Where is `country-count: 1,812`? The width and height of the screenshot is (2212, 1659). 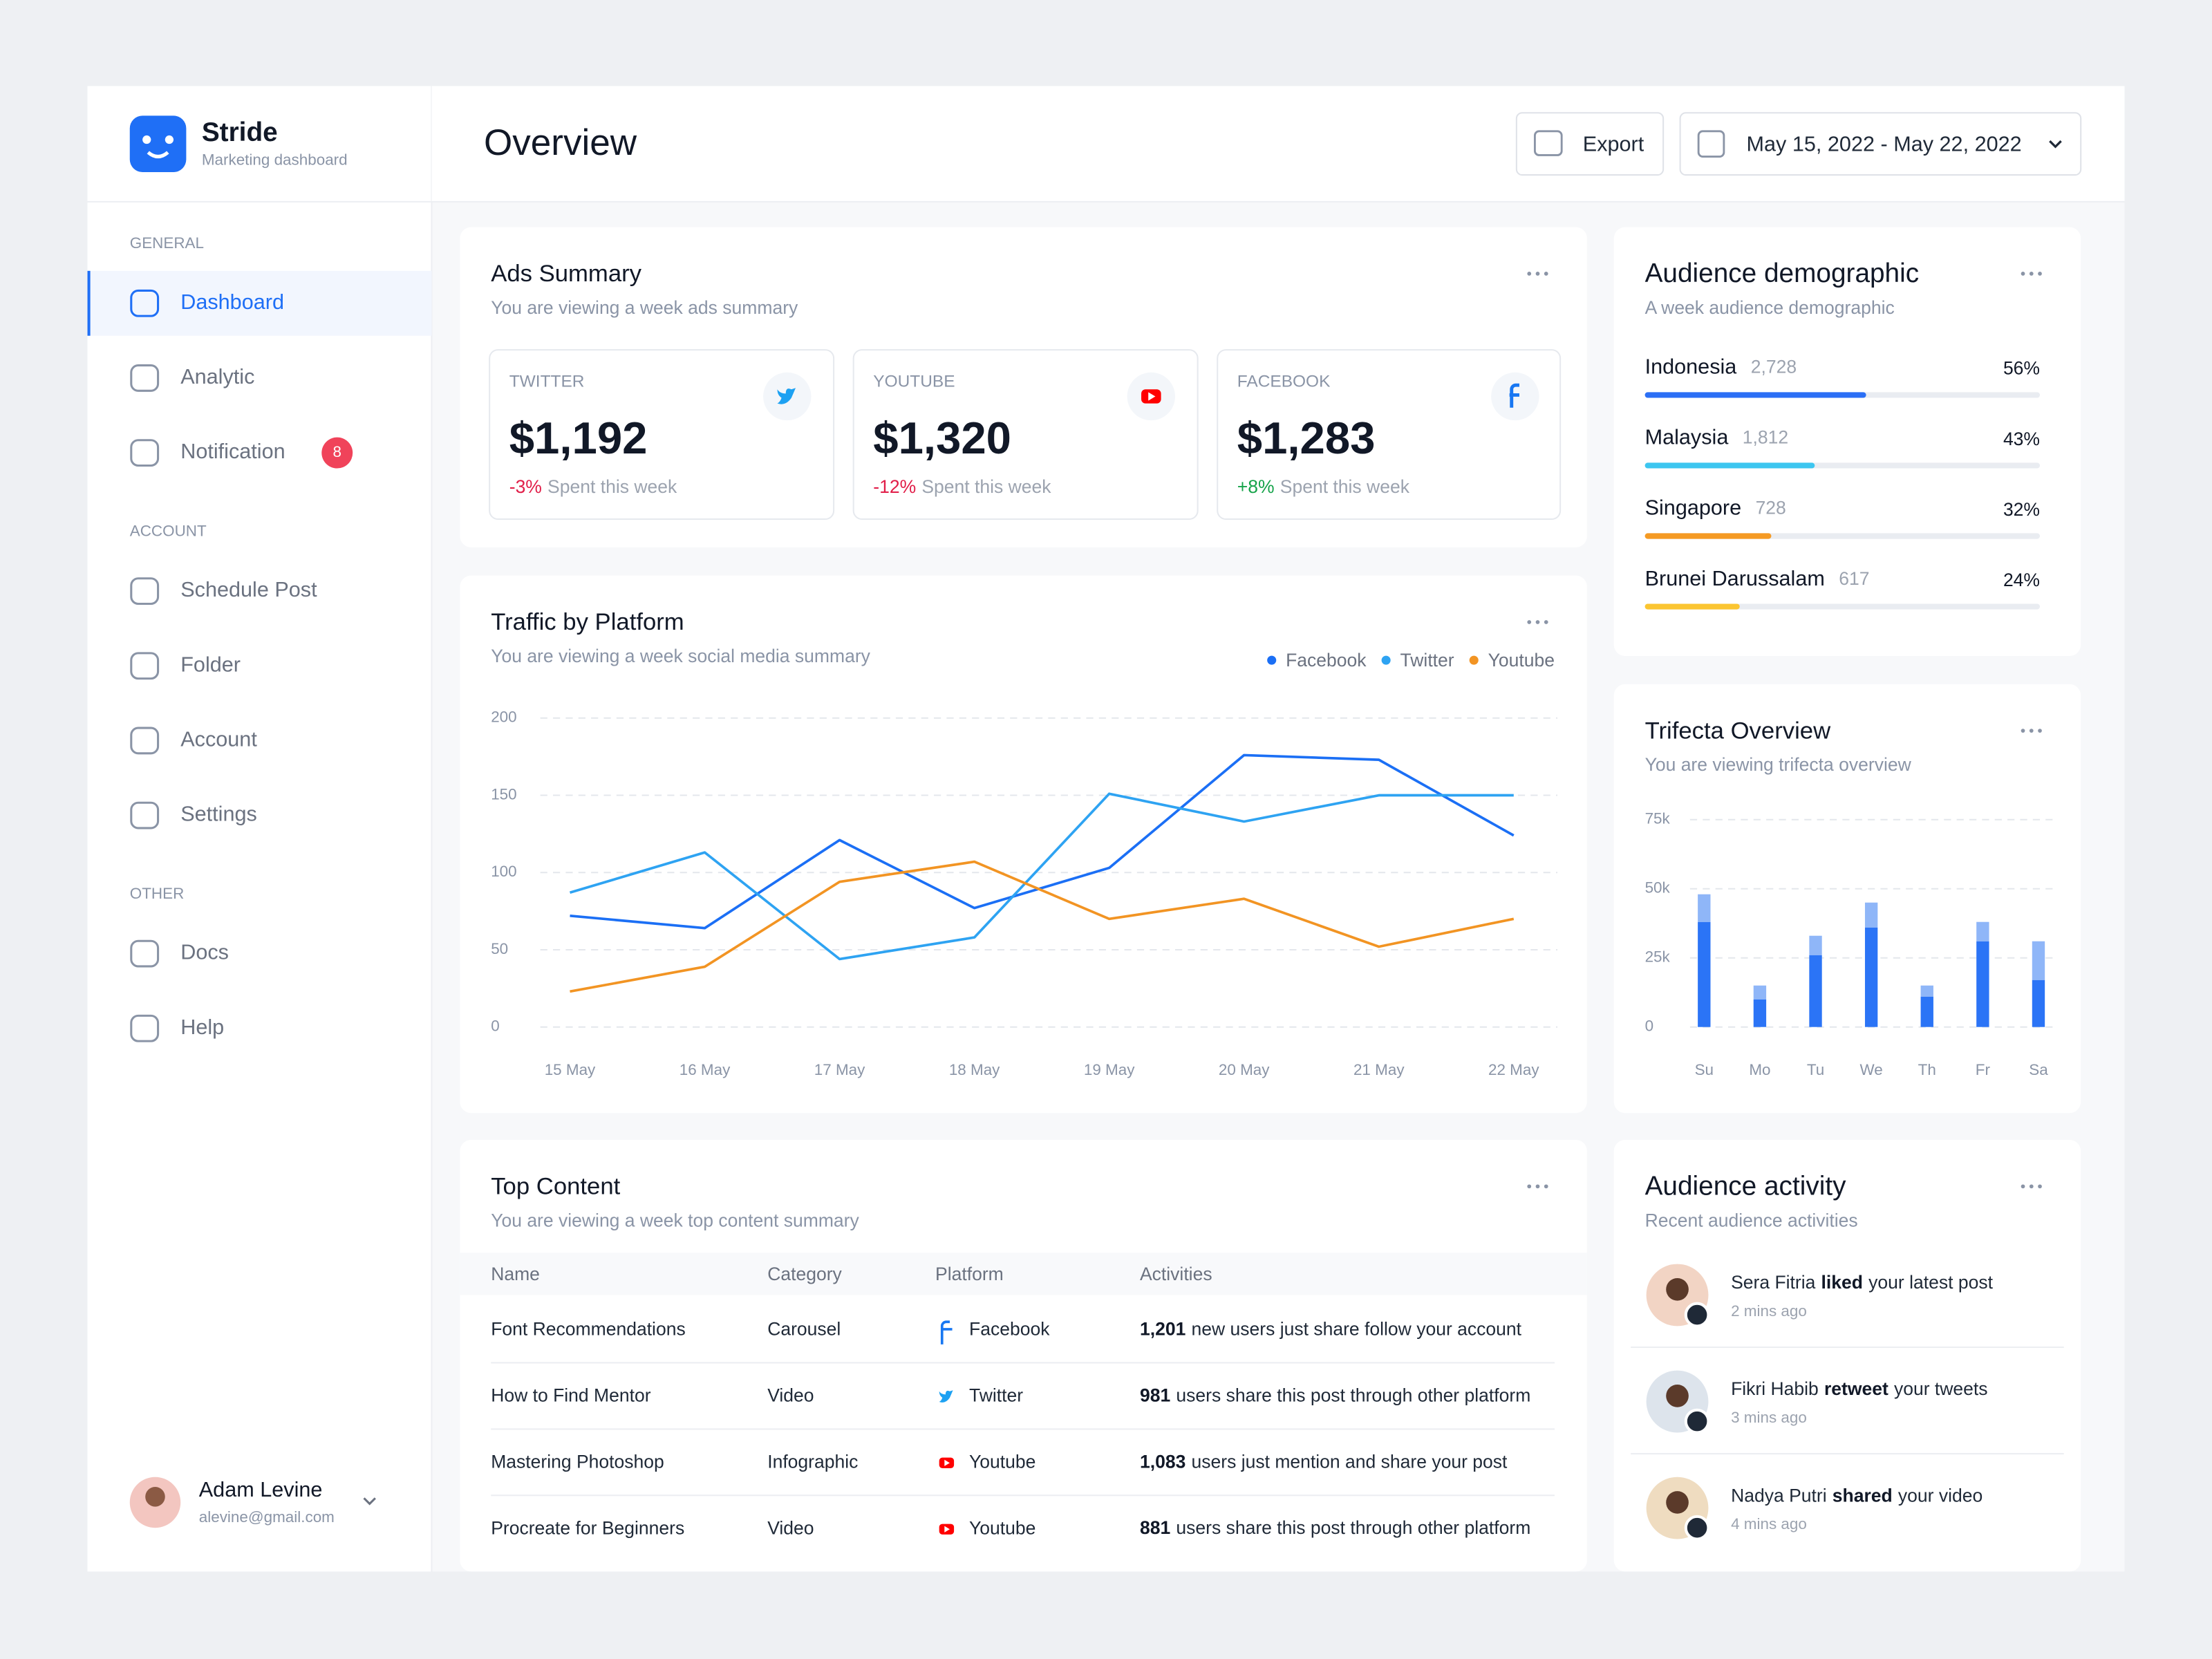 country-count: 1,812 is located at coordinates (1765, 438).